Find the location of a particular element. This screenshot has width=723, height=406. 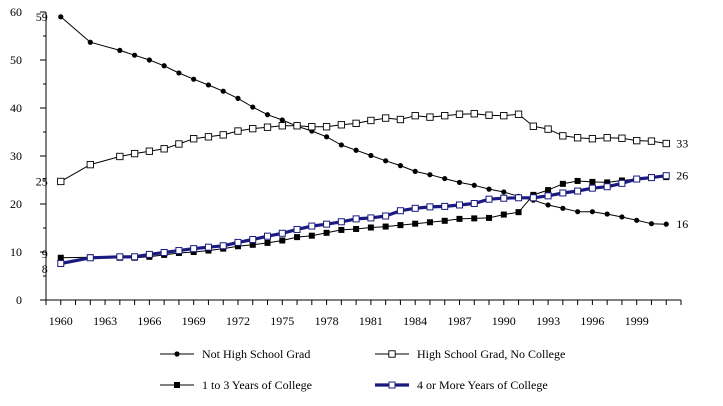

start-value-label: 9 is located at coordinates (45, 254).